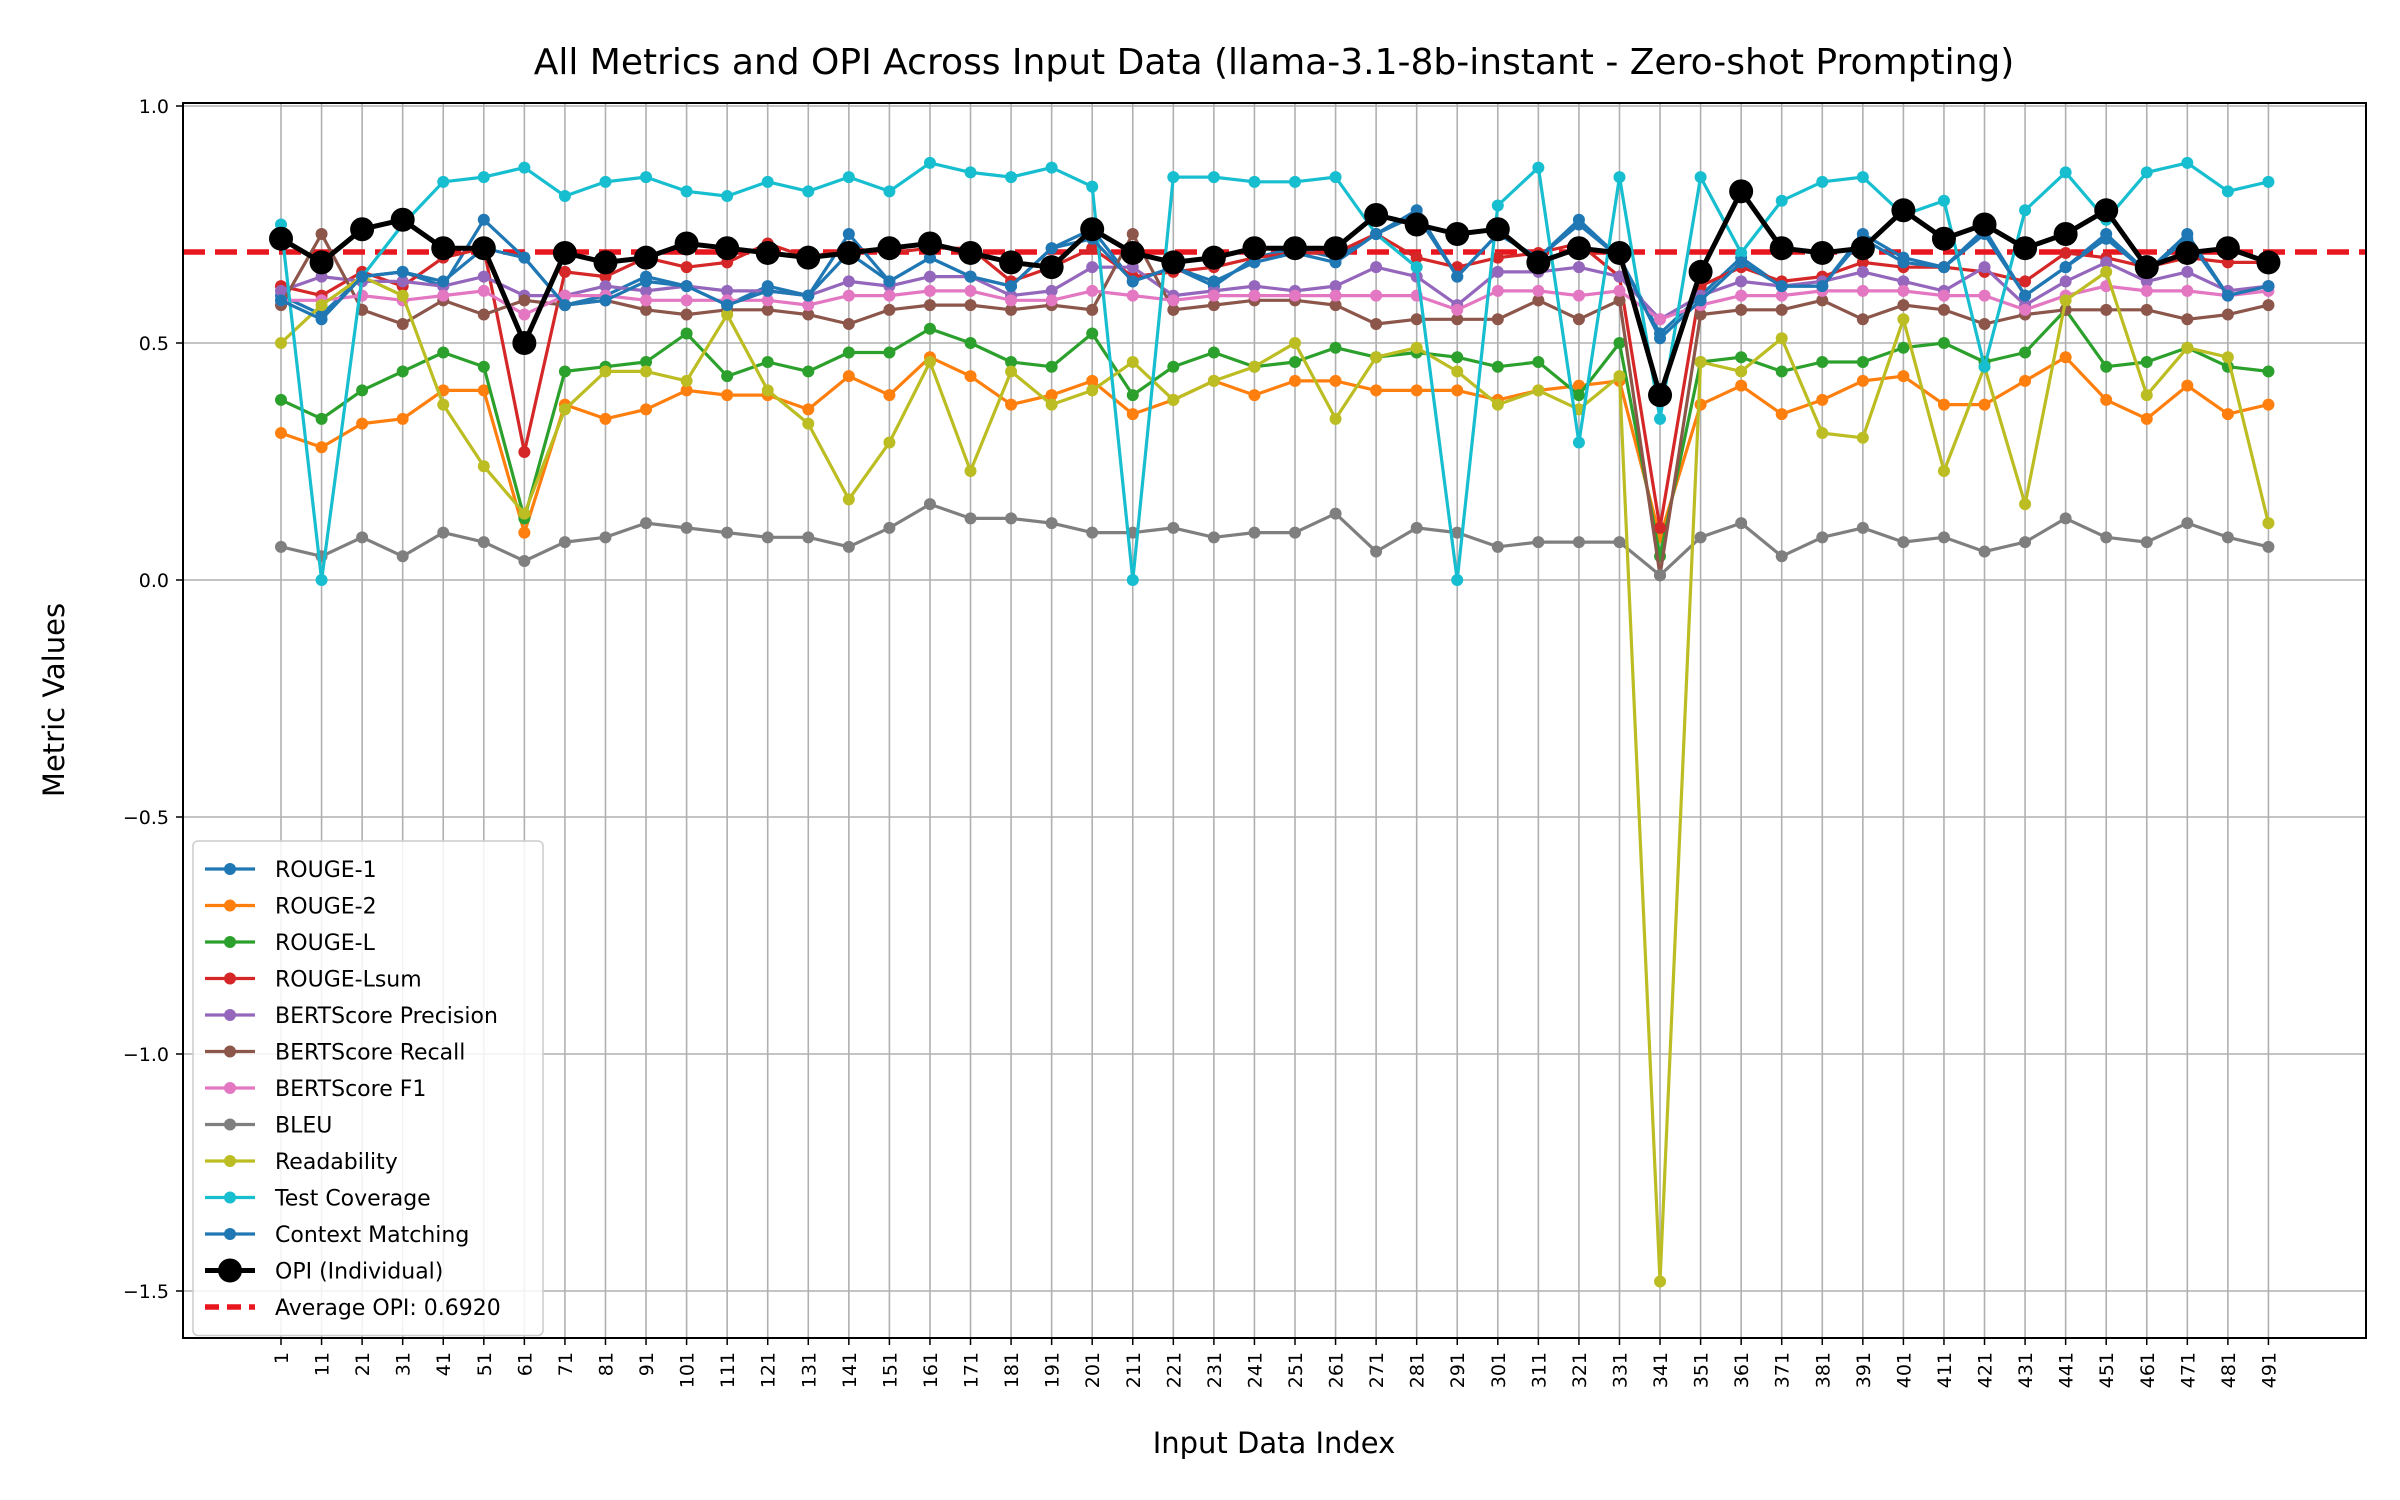 The image size is (2400, 1500). I want to click on x-tick-label: 381, so click(1823, 1370).